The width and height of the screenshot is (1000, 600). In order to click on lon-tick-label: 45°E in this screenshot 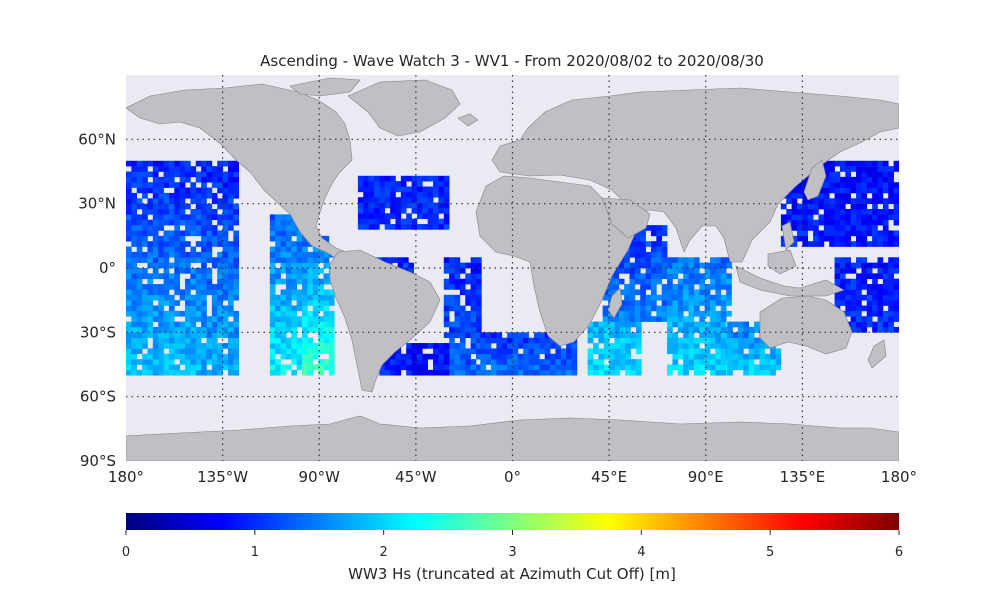, I will do `click(609, 477)`.